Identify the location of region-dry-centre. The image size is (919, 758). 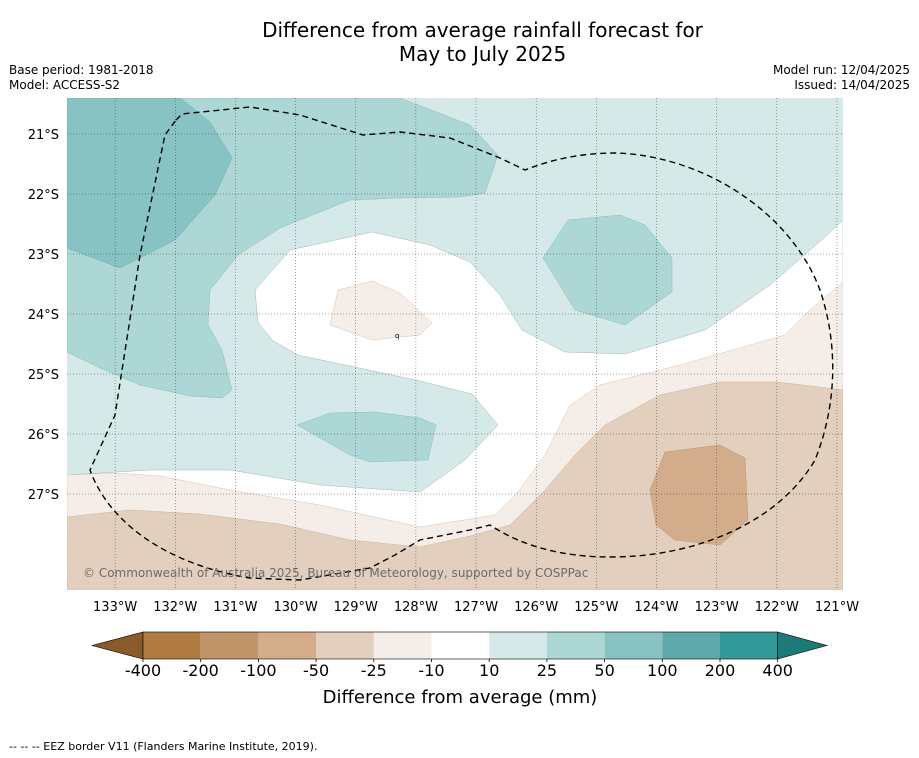
(381, 310).